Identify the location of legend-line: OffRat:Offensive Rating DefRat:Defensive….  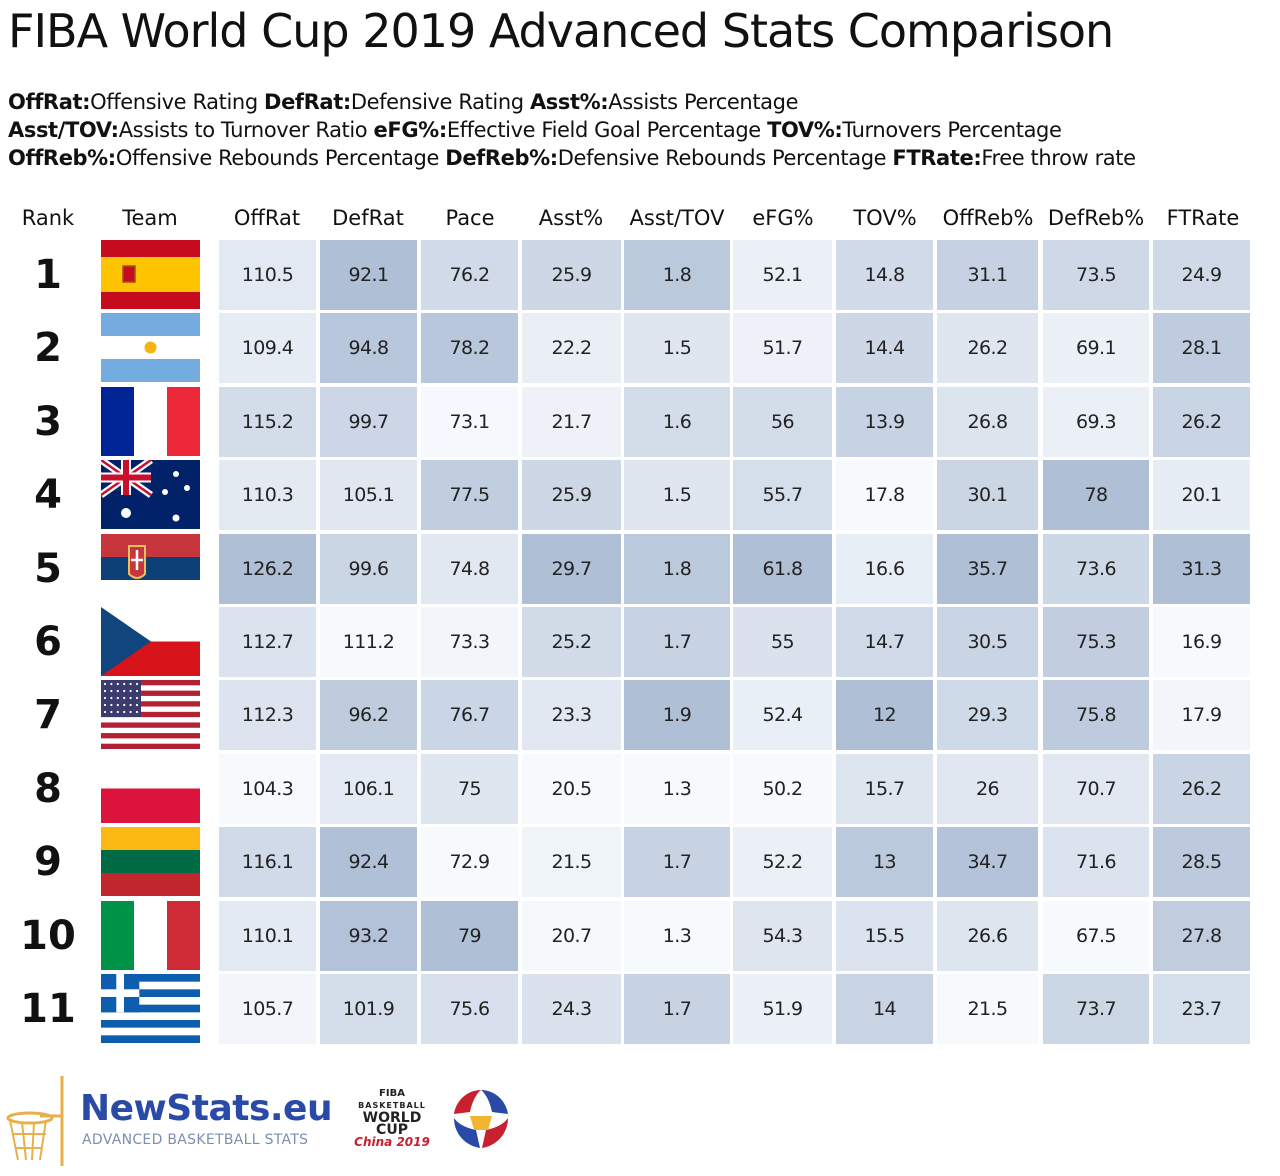
(403, 102).